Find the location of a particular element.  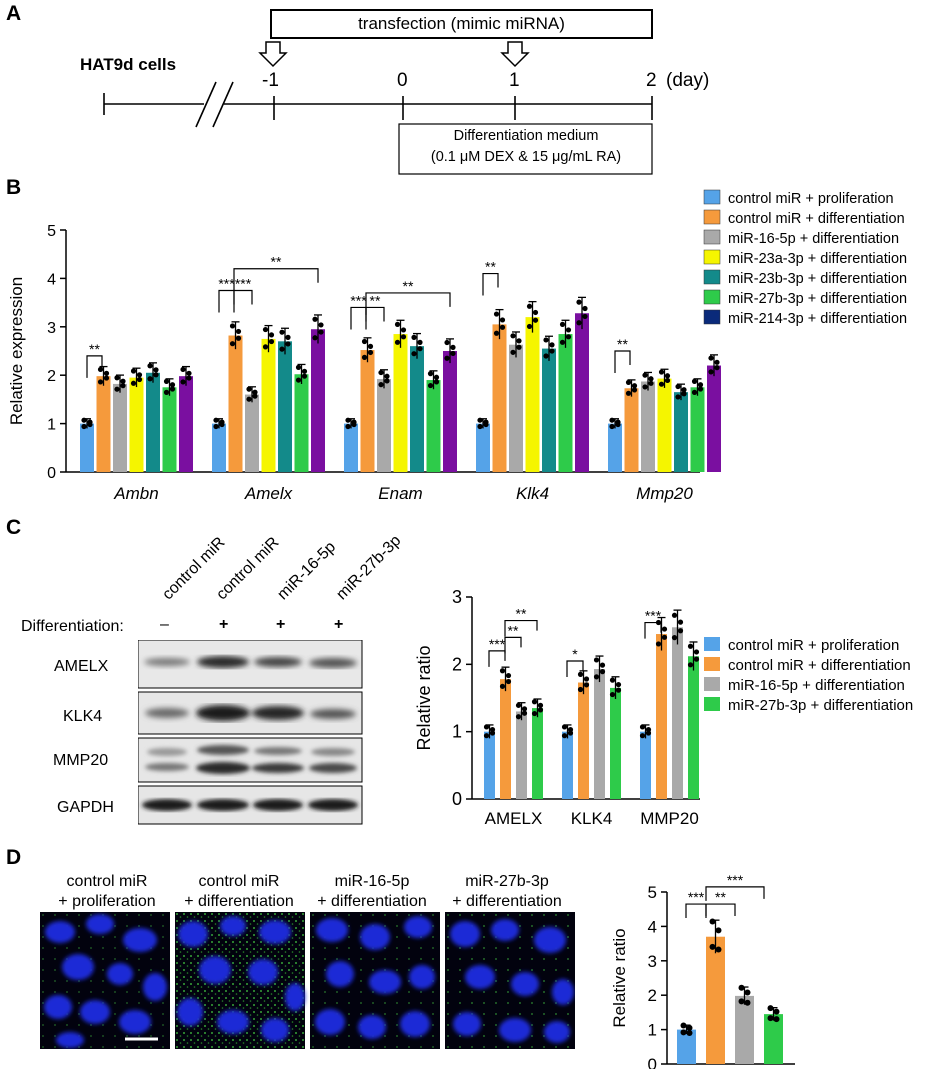

legend-label: miR-23b-3p + differentiation is located at coordinates (817, 279).